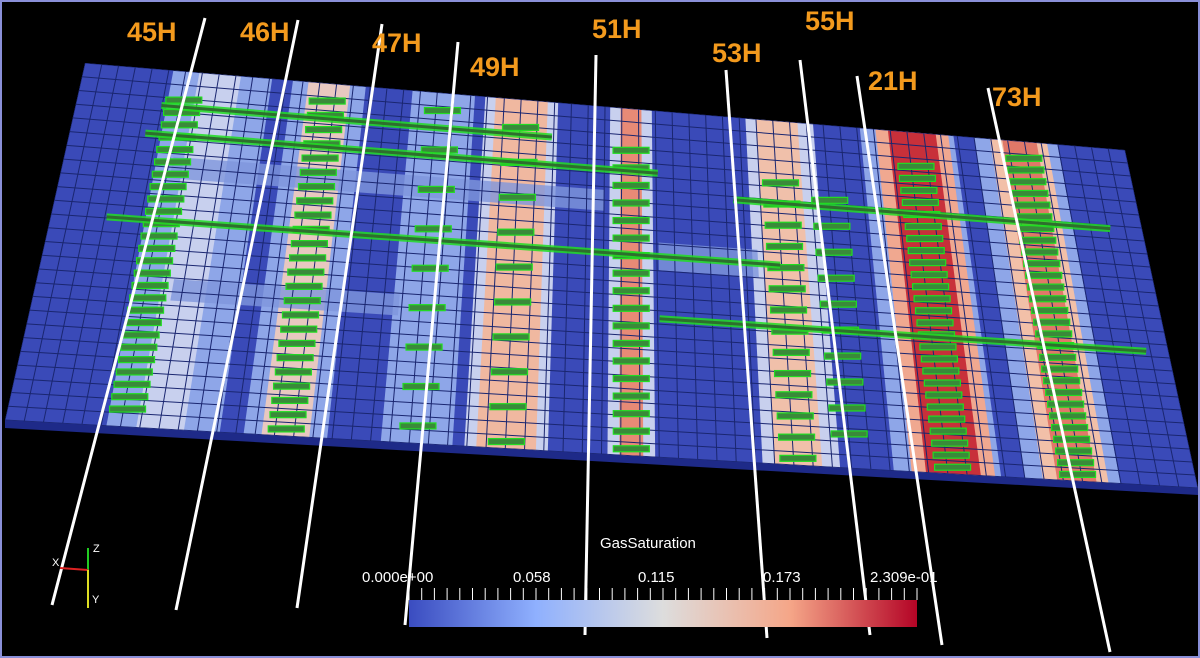  What do you see at coordinates (74, 569) in the screenshot?
I see `x-axis-icon` at bounding box center [74, 569].